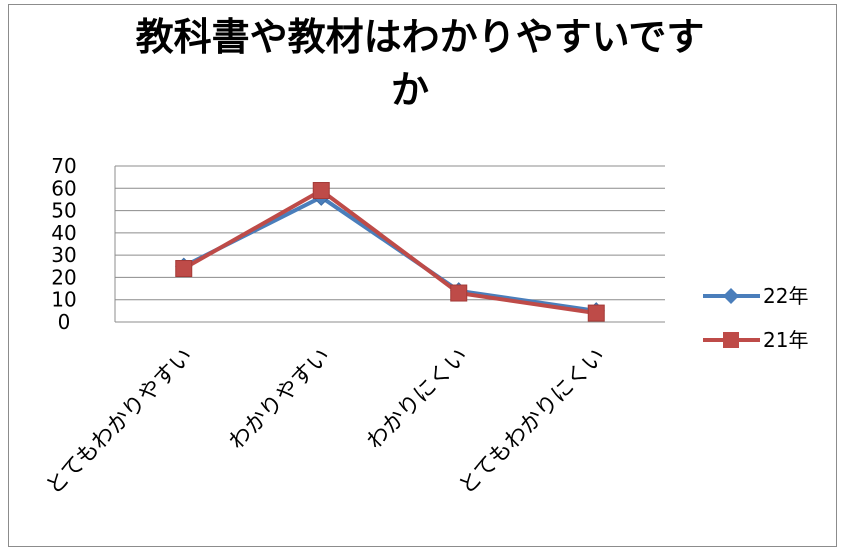 The width and height of the screenshot is (848, 557). I want to click on x-category-label: とてもわかりやすい, so click(120, 422).